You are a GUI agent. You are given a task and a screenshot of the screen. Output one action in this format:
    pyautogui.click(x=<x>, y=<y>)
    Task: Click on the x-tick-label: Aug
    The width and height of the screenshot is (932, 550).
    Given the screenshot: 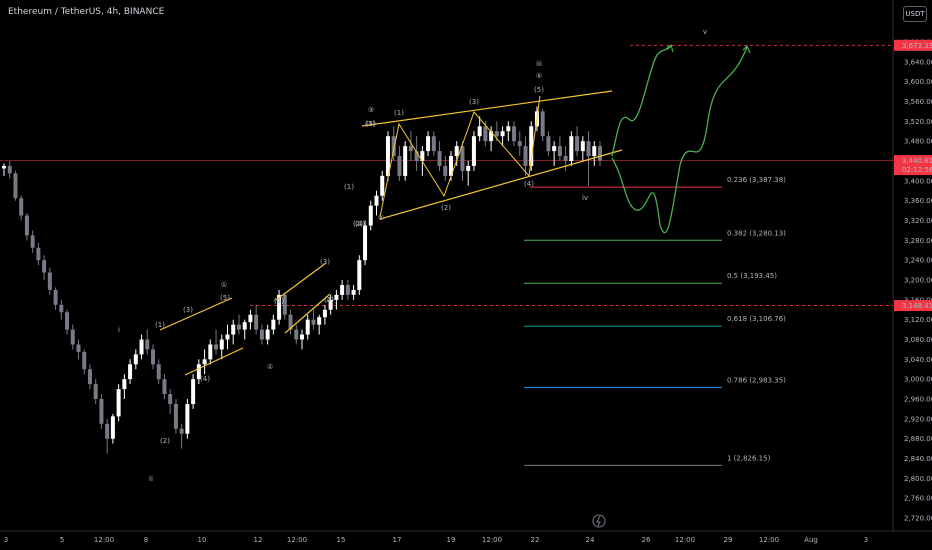 What is the action you would take?
    pyautogui.click(x=811, y=540)
    